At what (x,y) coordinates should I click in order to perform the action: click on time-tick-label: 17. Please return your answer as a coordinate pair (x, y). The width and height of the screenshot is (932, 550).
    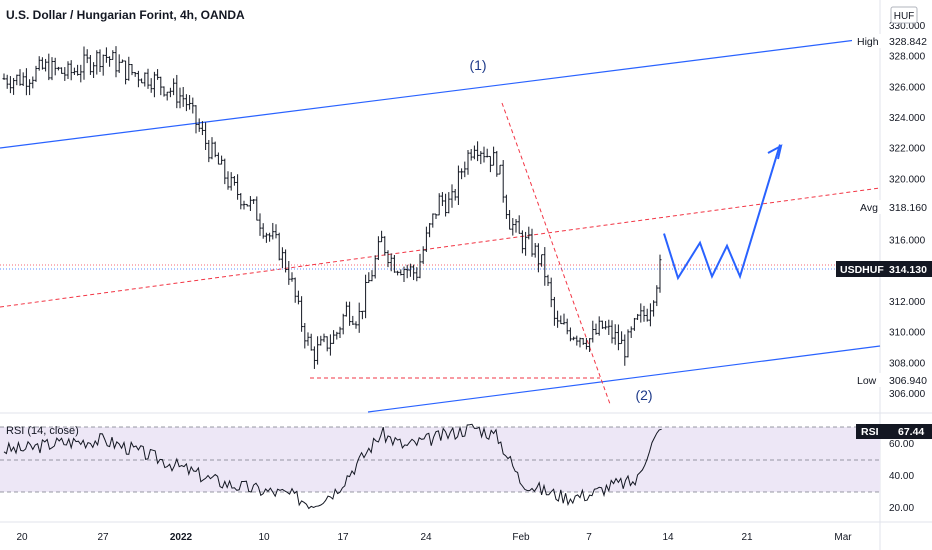
    Looking at the image, I should click on (343, 537).